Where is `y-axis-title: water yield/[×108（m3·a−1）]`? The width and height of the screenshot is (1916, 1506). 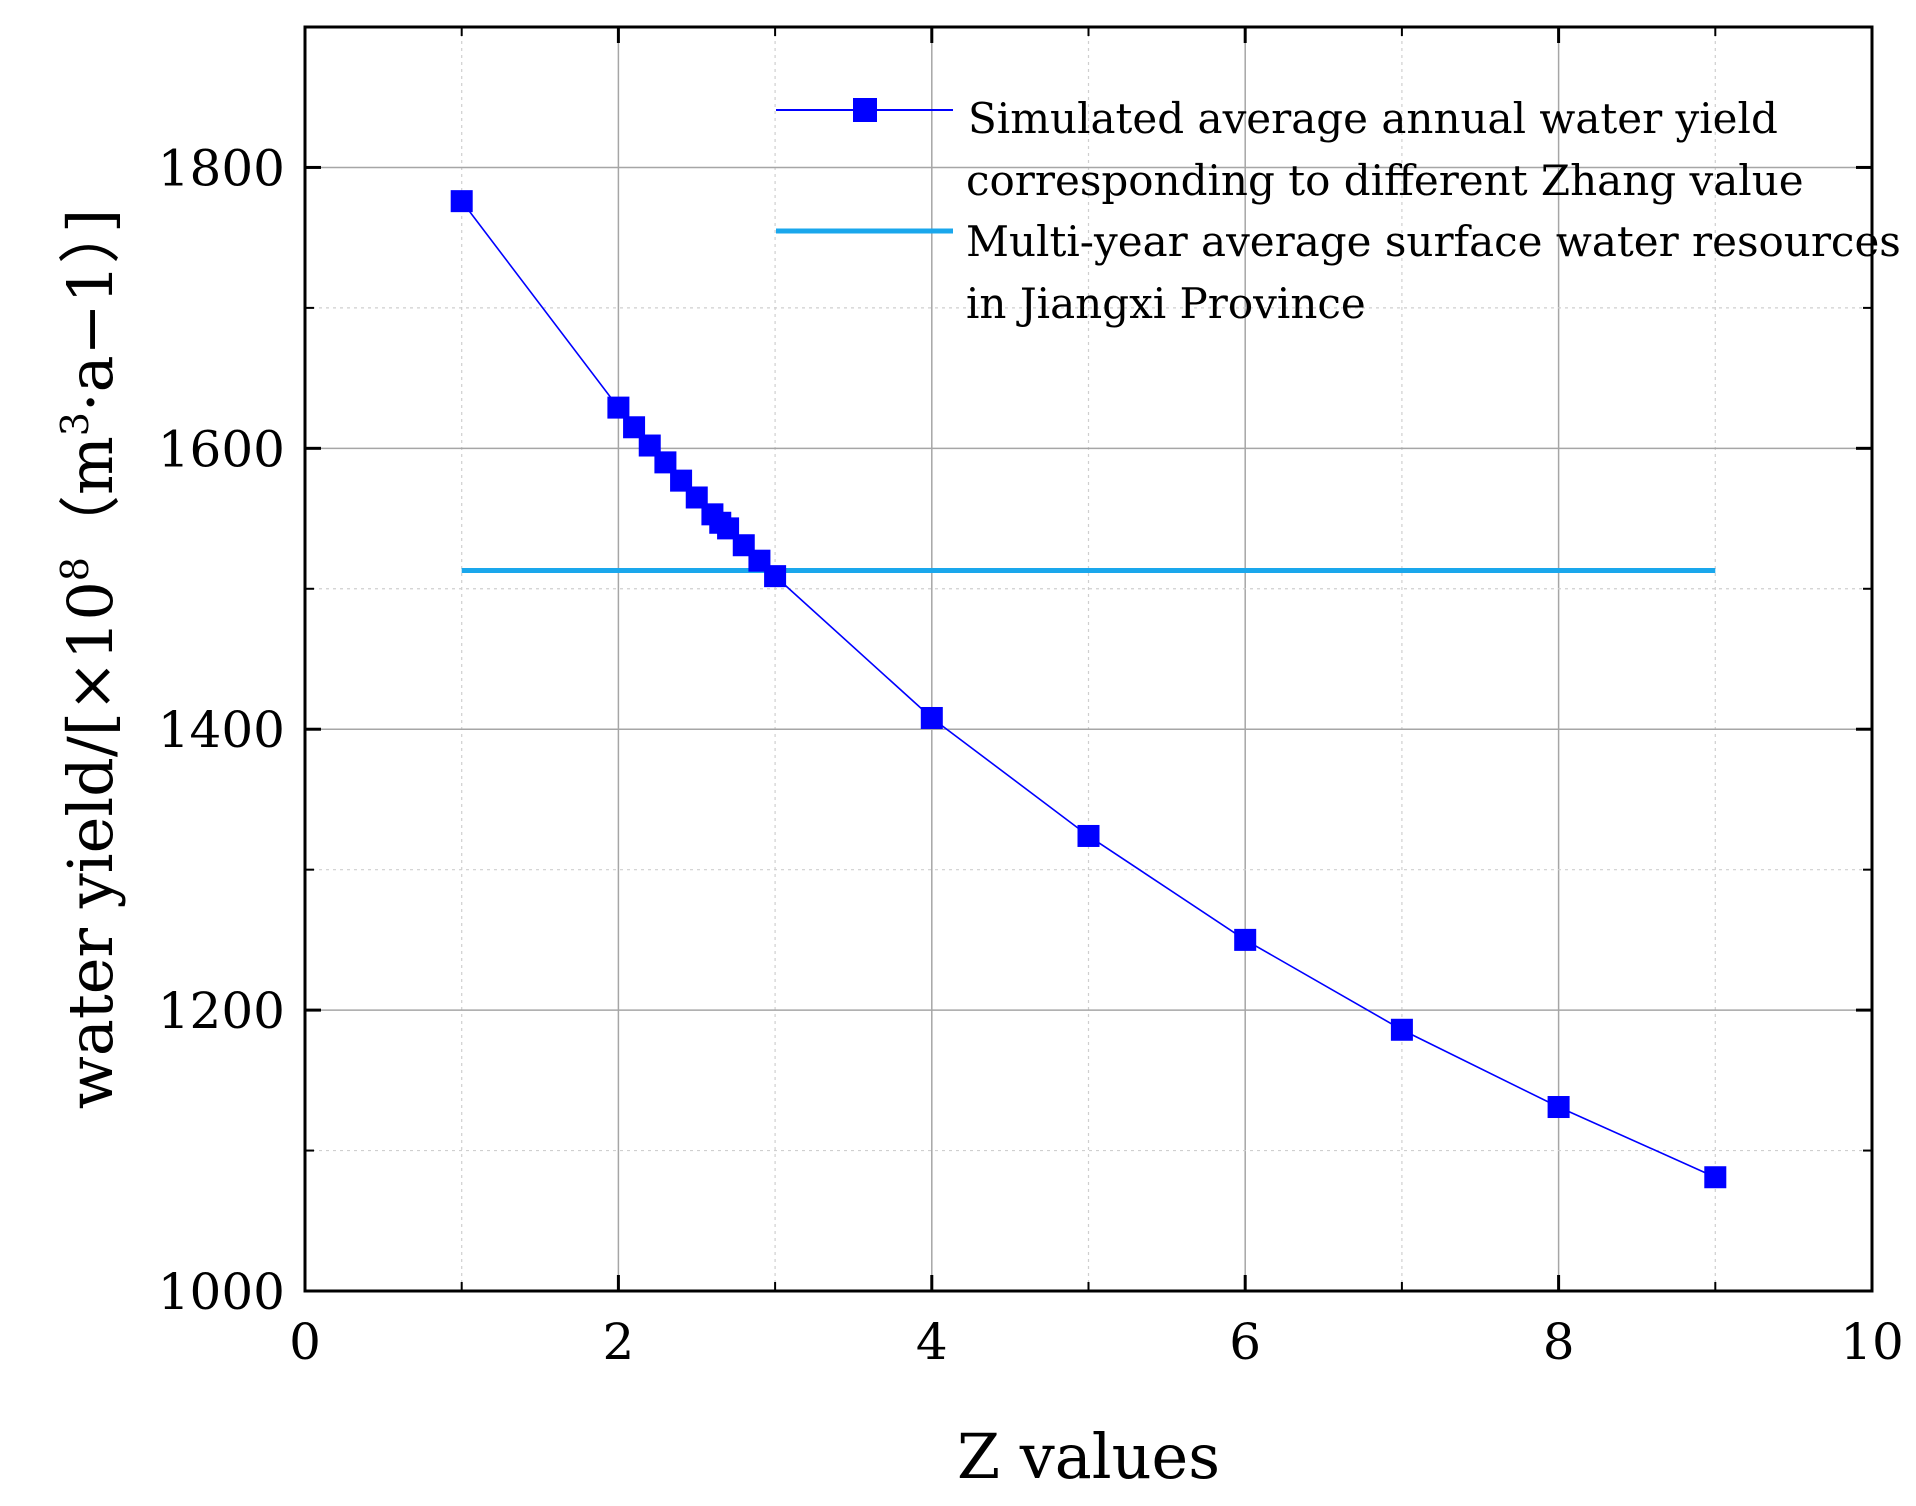 y-axis-title: water yield/[×108（m3·a−1）] is located at coordinates (90, 659).